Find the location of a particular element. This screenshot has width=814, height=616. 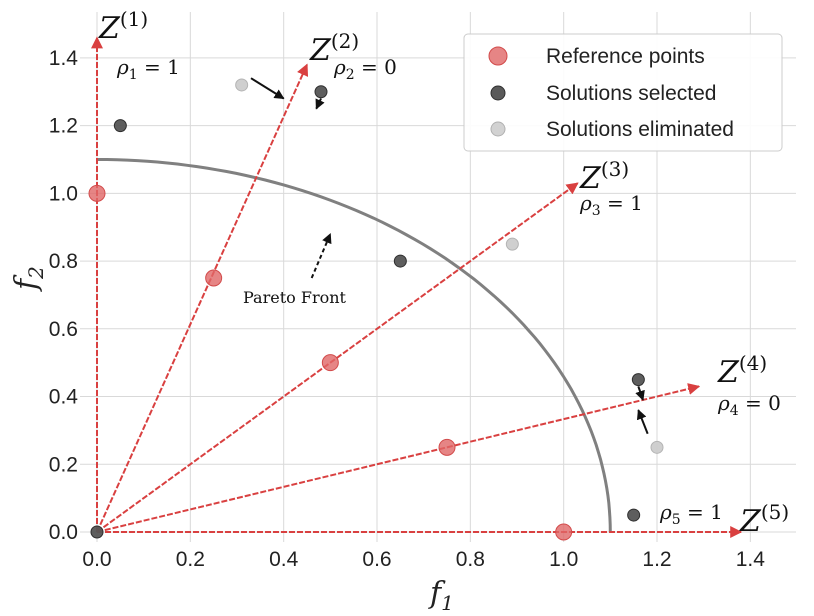

z5-label: Z(5) is located at coordinates (764, 519).